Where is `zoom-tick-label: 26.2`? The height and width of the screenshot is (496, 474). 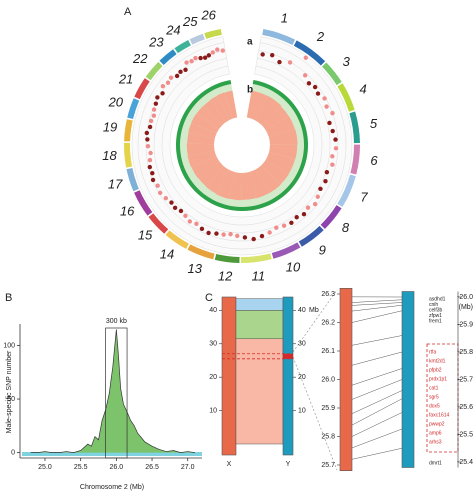 zoom-tick-label: 26.2 is located at coordinates (328, 322).